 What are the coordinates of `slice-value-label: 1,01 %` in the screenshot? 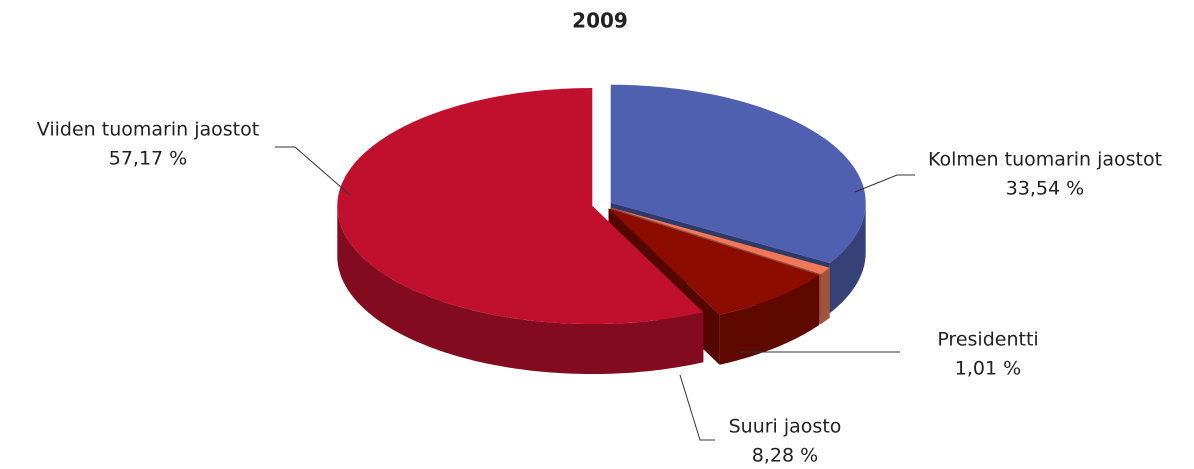 It's located at (988, 369).